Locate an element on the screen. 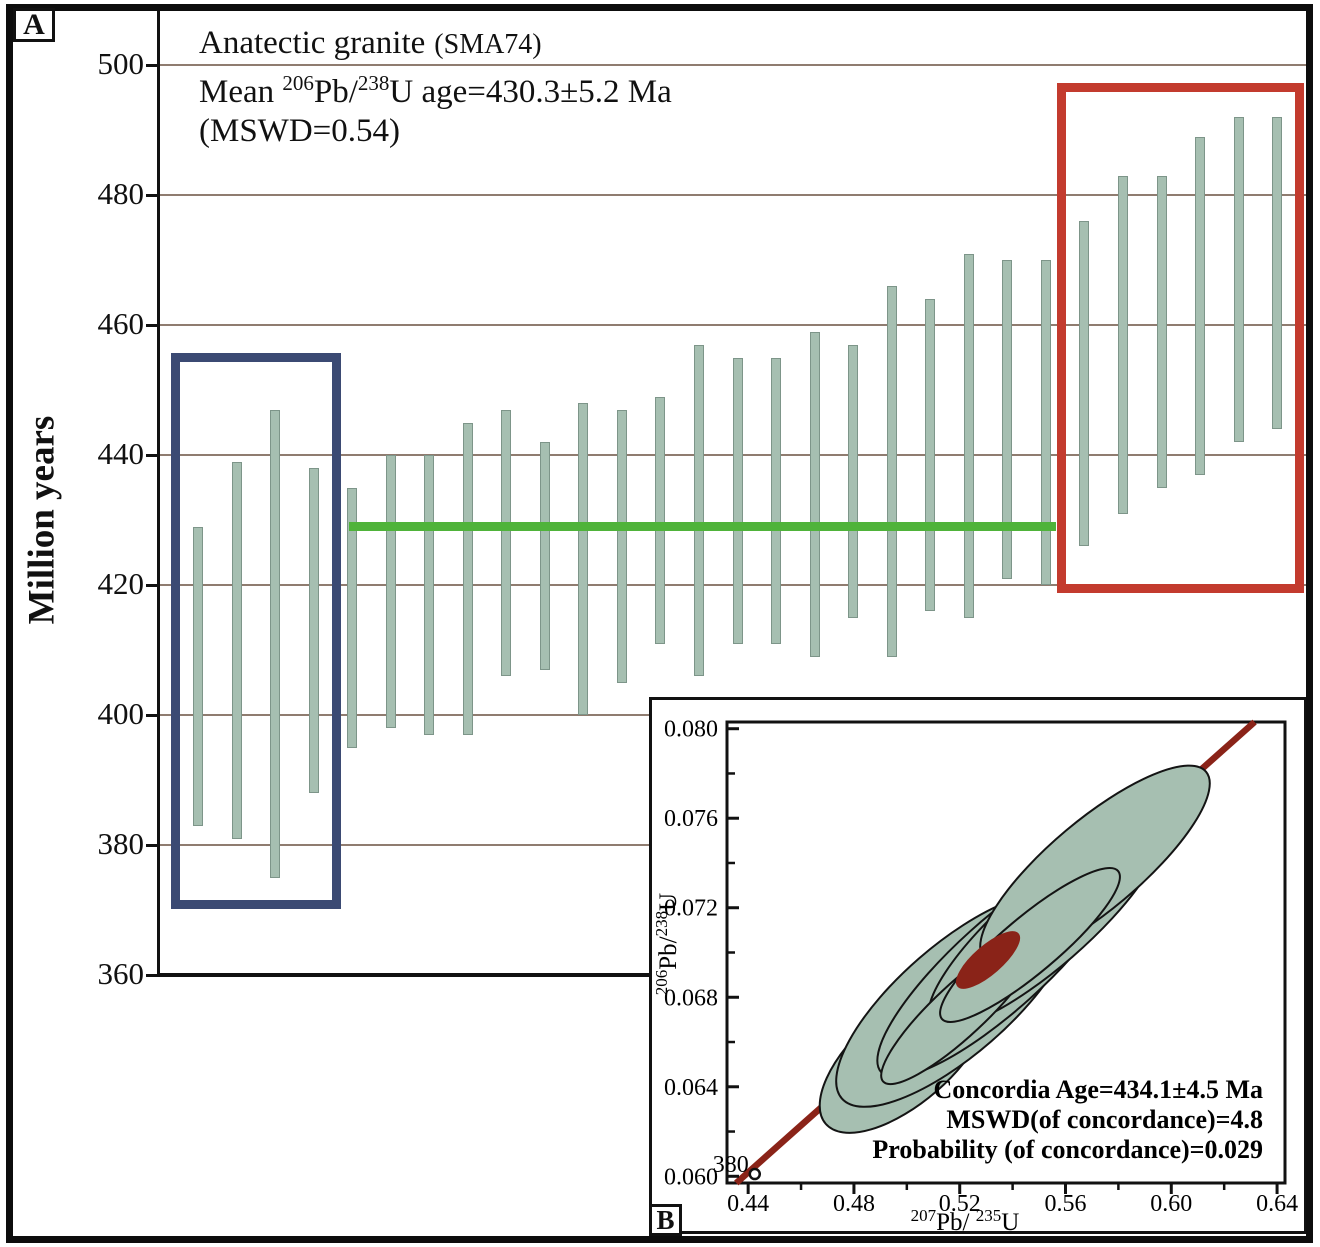 This screenshot has width=1320, height=1247. title-line-2: Mean 206Pb/238U age=430.3±5.2 Ma is located at coordinates (435, 90).